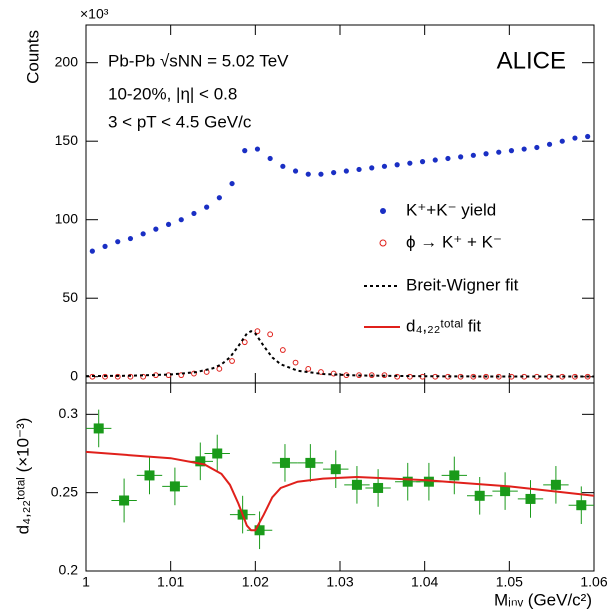  I want to click on annotation: 10-20%, |η| < 0.8, so click(172, 93).